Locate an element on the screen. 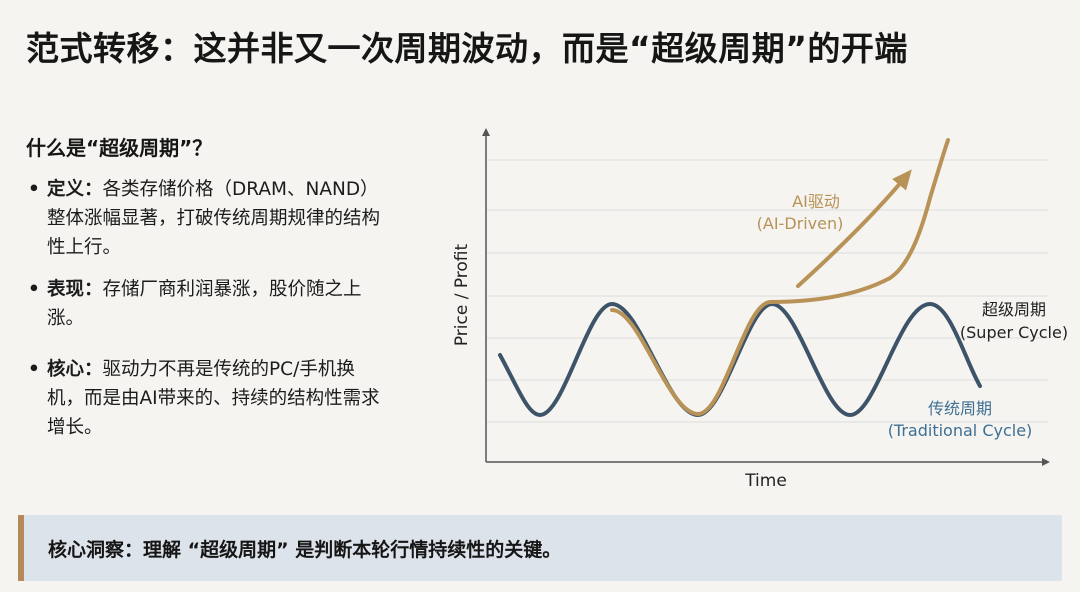 The height and width of the screenshot is (592, 1080). page-title: 范式转移：这并非又一次周期波动，而是“超级周期”的开端 is located at coordinates (467, 48).